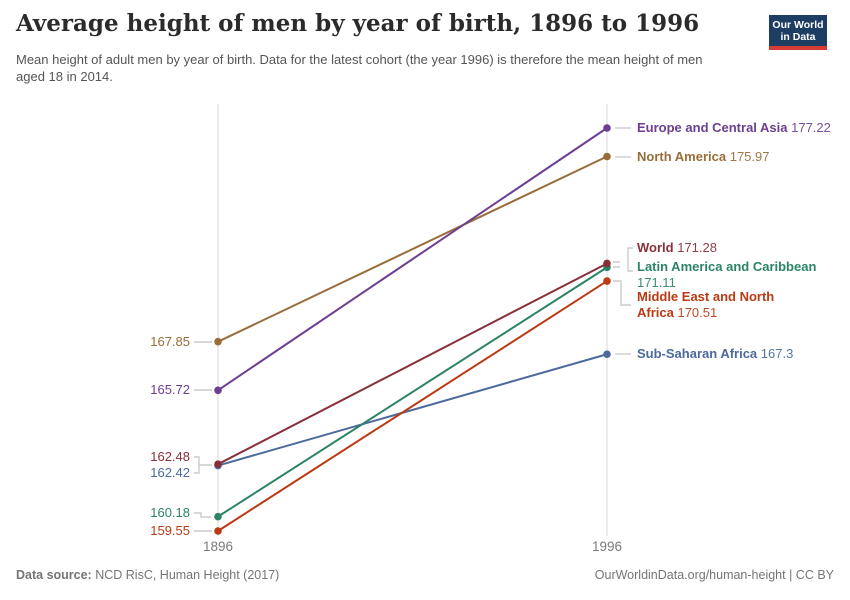 Image resolution: width=850 pixels, height=600 pixels. I want to click on series-end-value: 171.28, so click(695, 247).